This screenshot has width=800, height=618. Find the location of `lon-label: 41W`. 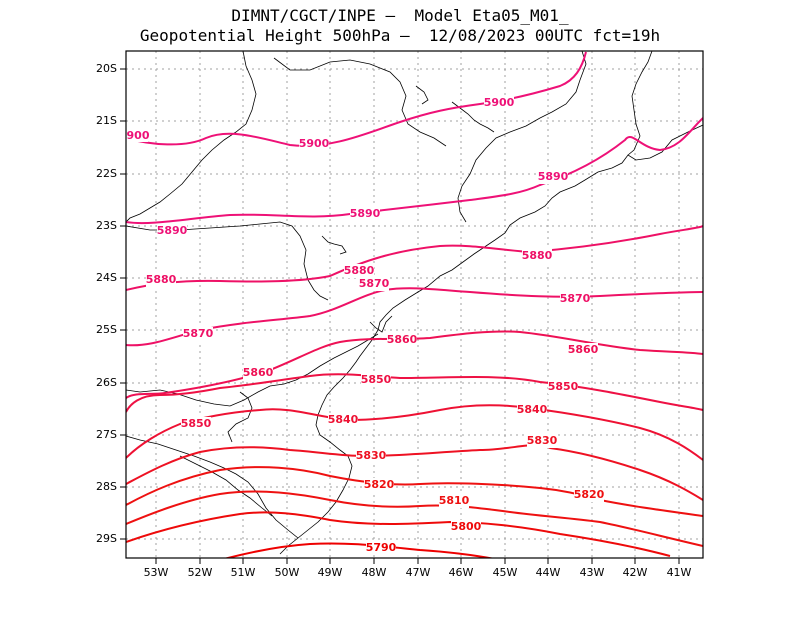

lon-label: 41W is located at coordinates (679, 572).